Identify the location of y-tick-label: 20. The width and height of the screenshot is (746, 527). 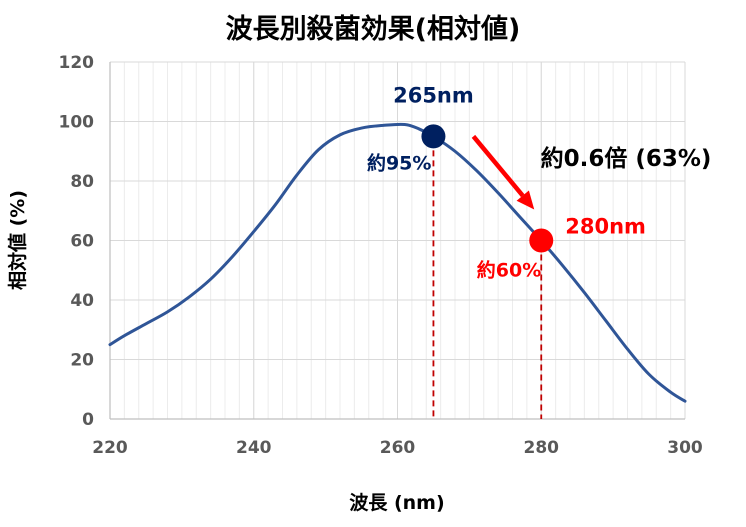
(82, 361).